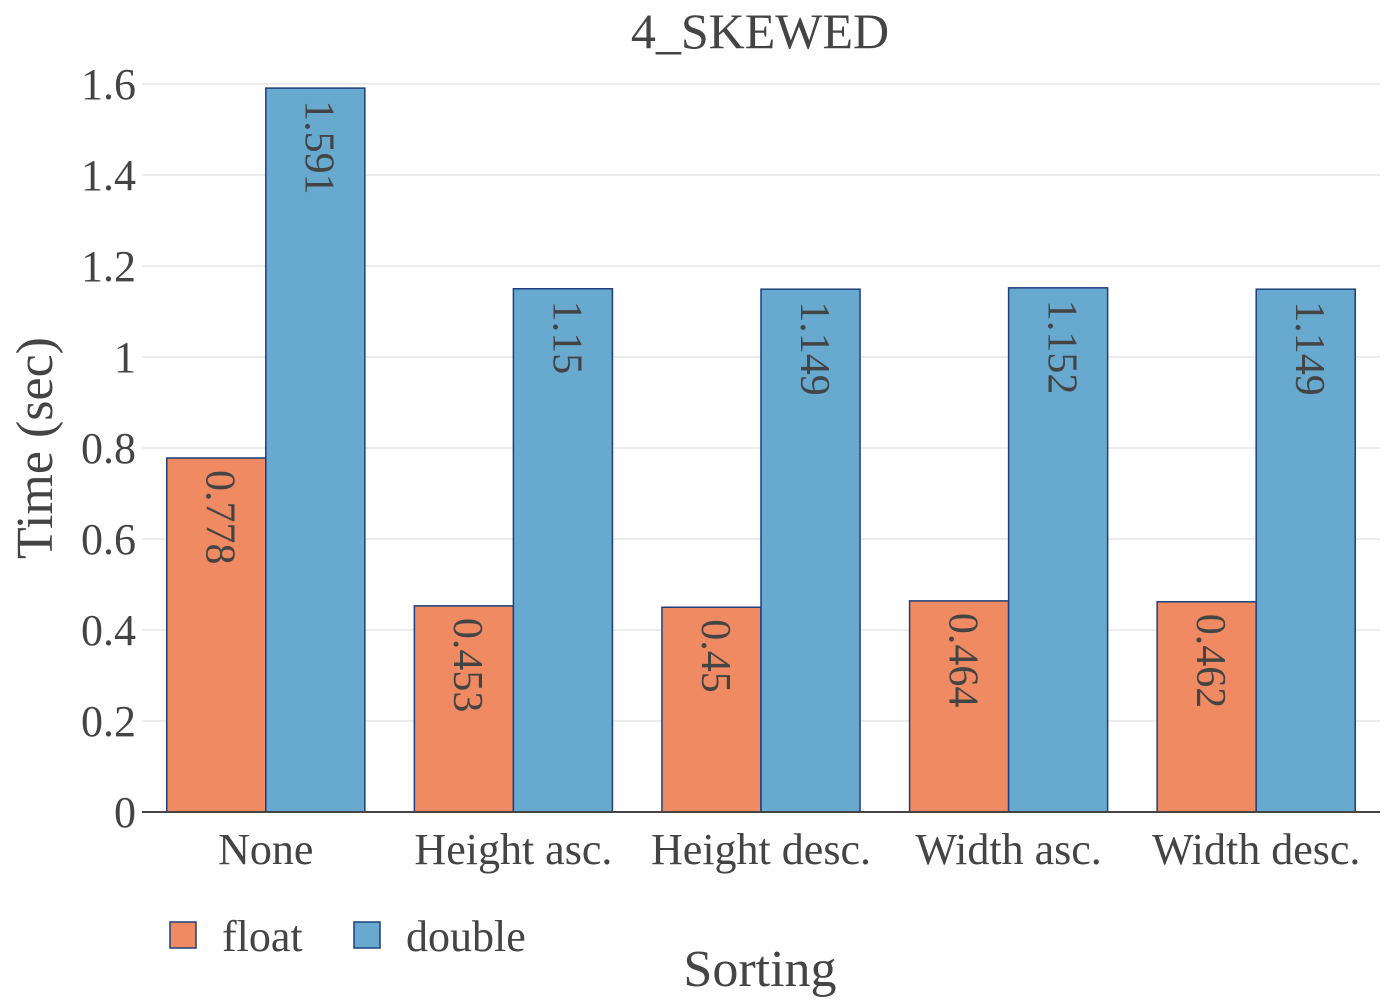 The height and width of the screenshot is (1000, 1400). Describe the element at coordinates (108, 175) in the screenshot. I see `y-tick-label: 1.4` at that location.